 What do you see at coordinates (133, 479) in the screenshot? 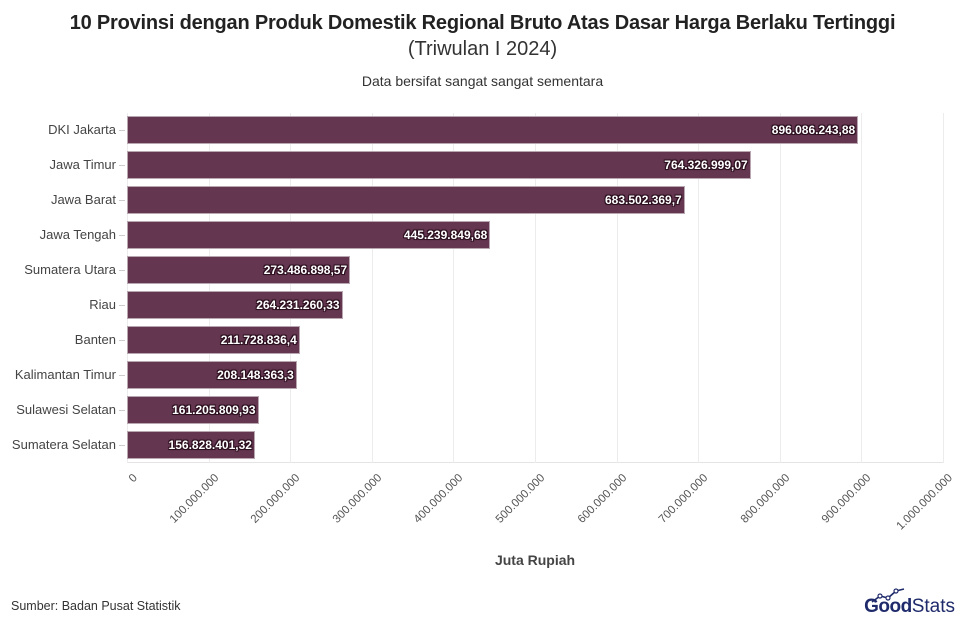
I see `x-tick-label: 0` at bounding box center [133, 479].